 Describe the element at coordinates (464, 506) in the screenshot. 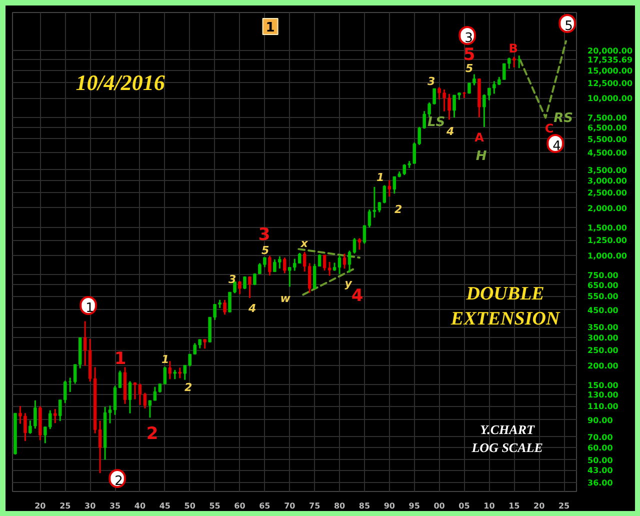

I see `x-tick-label: 05` at that location.